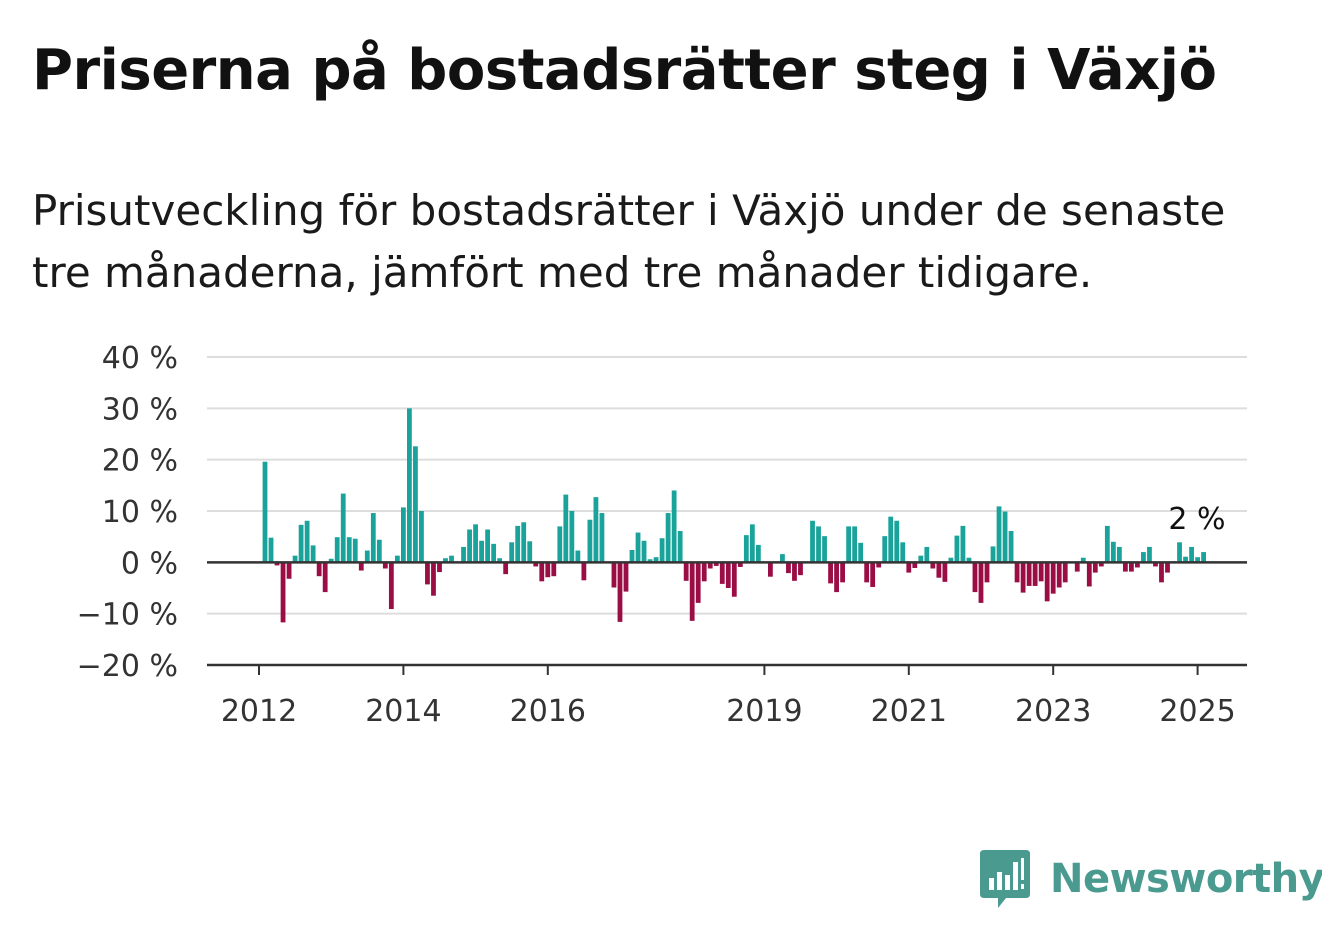  What do you see at coordinates (140, 512) in the screenshot?
I see `y-tick-label: 10 %` at bounding box center [140, 512].